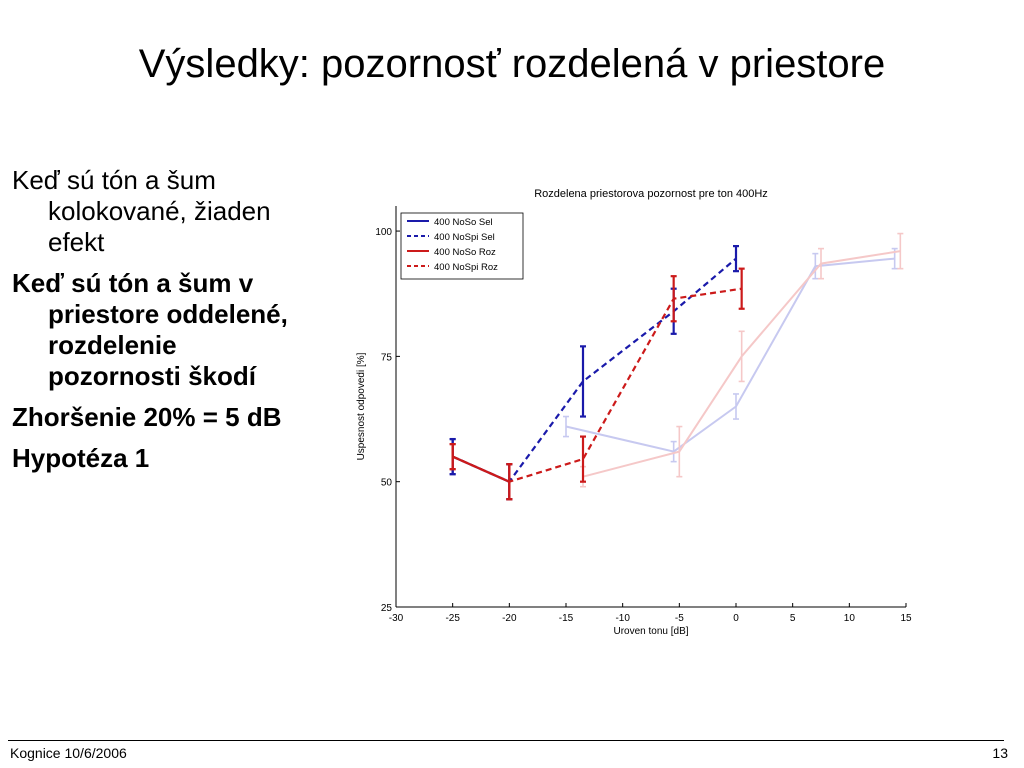 This screenshot has height=768, width=1024. Describe the element at coordinates (464, 237) in the screenshot. I see `legend-label: 400 NoSpi Sel` at that location.